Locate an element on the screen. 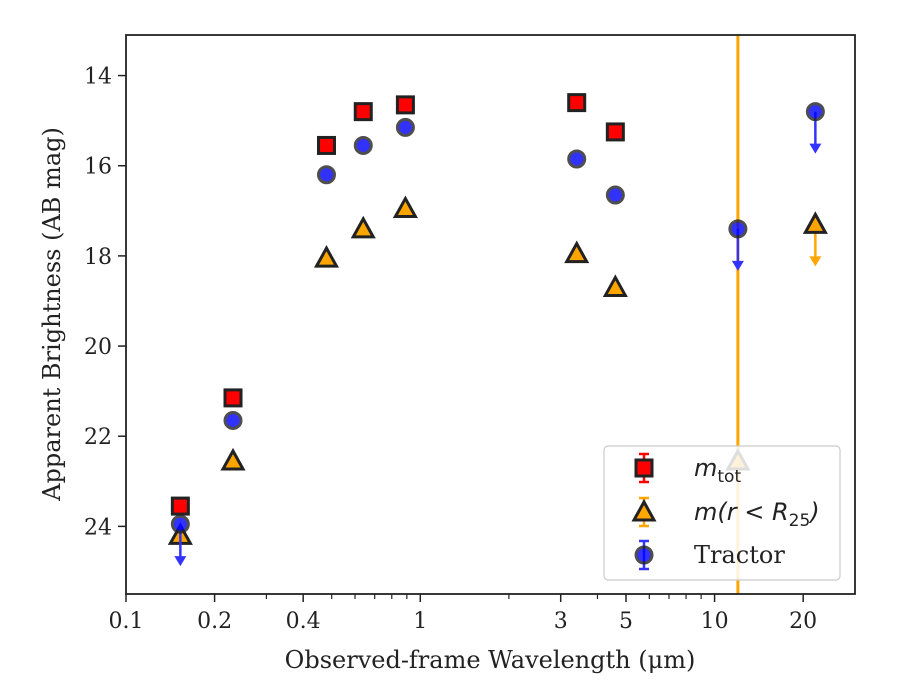 This screenshot has height=700, width=900. legend-label-mtot: mtot is located at coordinates (717, 470).